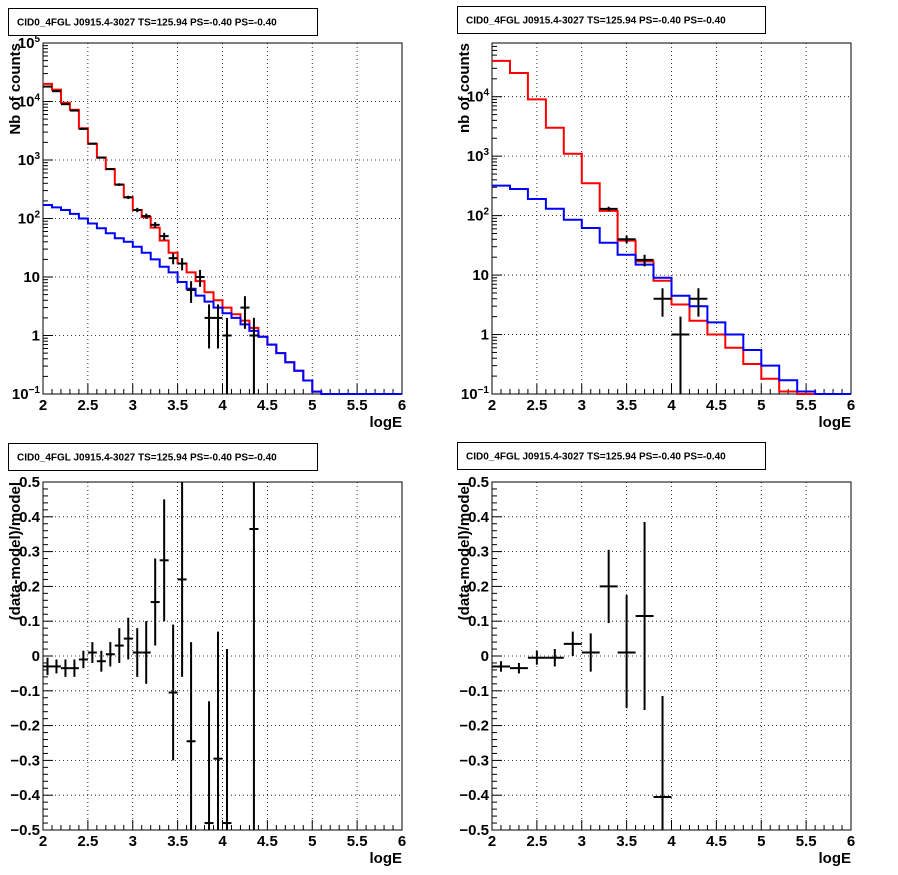 Image resolution: width=898 pixels, height=875 pixels. I want to click on y-axis-title: Nb of counts, so click(15, 89).